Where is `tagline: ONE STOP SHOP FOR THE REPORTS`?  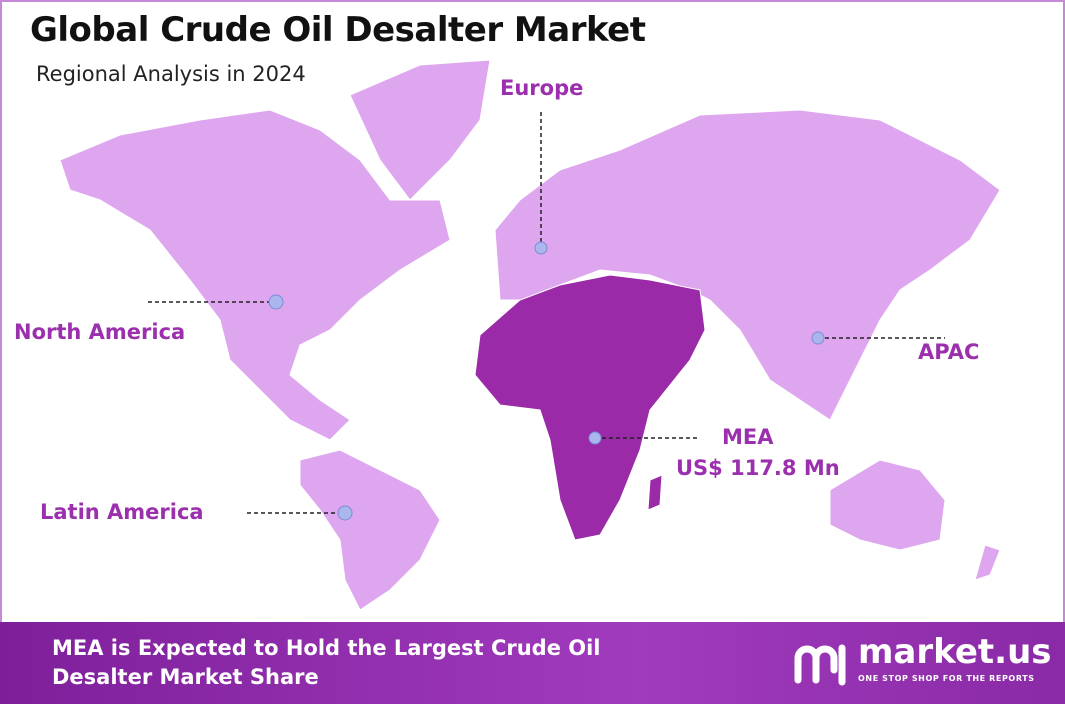 tagline: ONE STOP SHOP FOR THE REPORTS is located at coordinates (946, 678).